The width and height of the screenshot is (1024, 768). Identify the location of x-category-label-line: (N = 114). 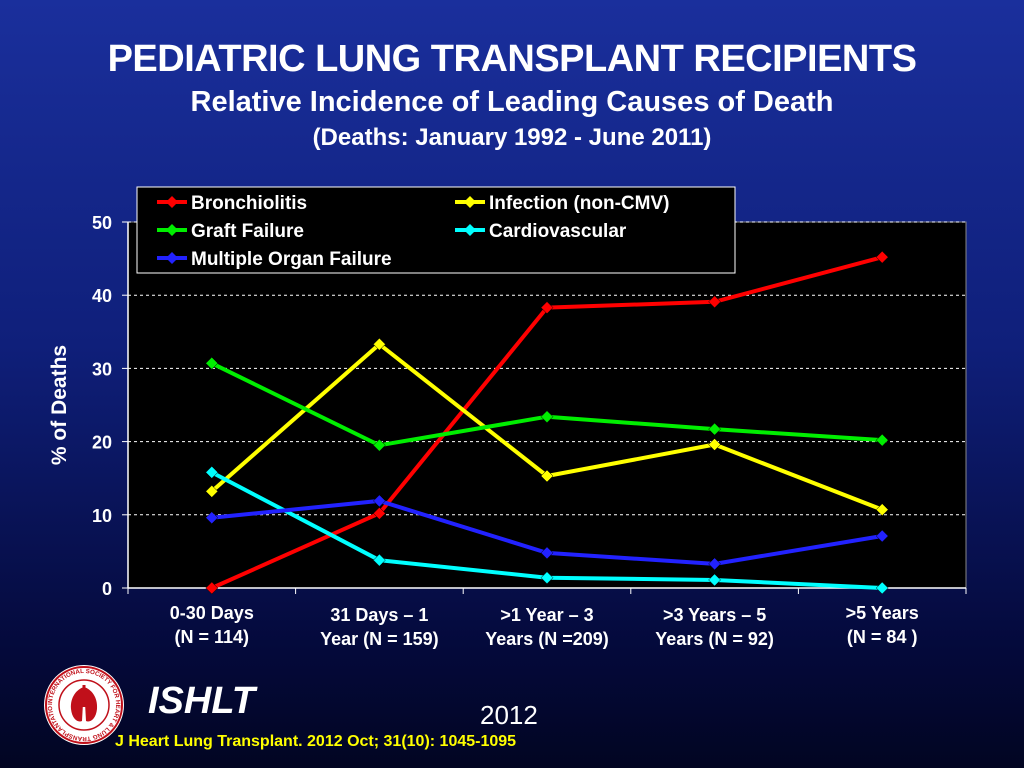
(212, 637).